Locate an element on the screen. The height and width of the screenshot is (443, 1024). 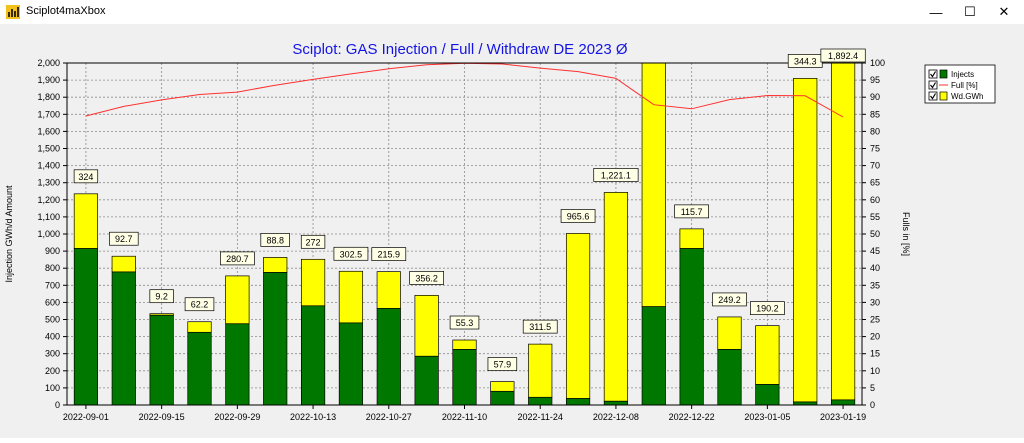
x-tick-label: 2022-12-08 is located at coordinates (616, 417).